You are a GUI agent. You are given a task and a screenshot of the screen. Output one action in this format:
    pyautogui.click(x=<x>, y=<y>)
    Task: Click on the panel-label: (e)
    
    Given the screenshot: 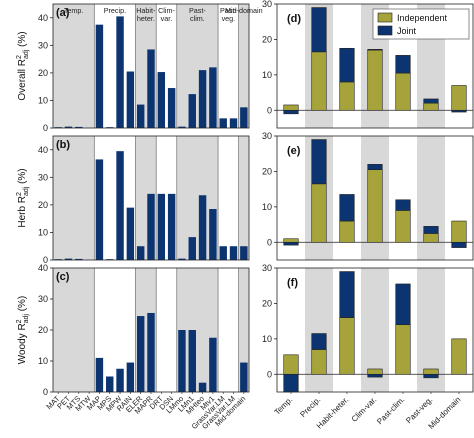 What is the action you would take?
    pyautogui.click(x=294, y=151)
    